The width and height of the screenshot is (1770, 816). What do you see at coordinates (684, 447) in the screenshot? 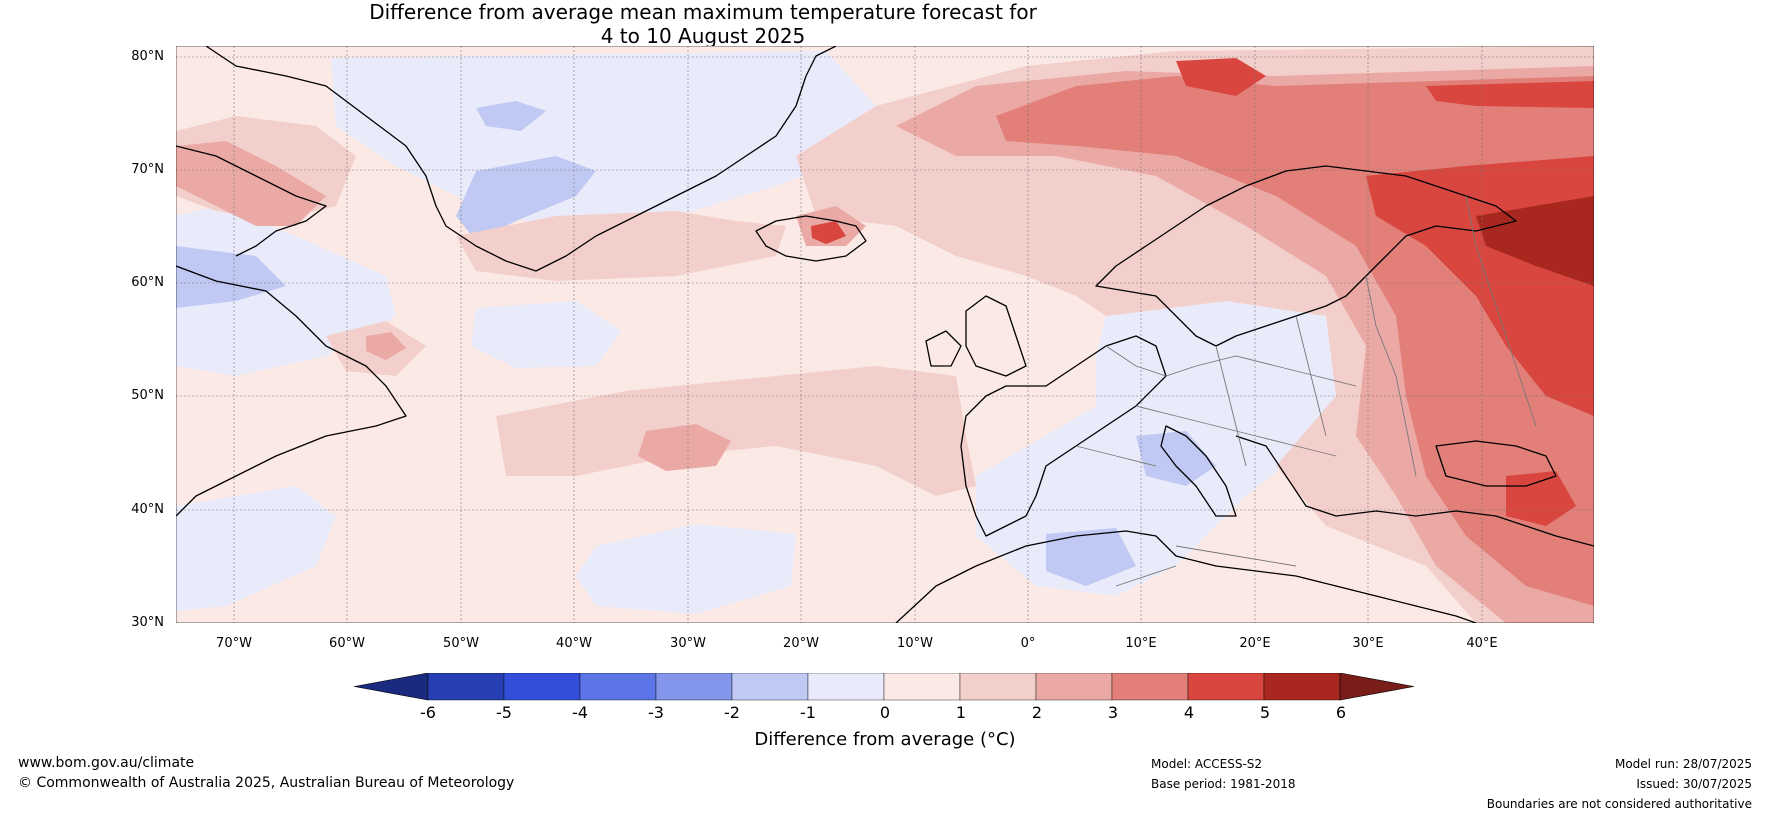
I see `warmer-anomaly-region-azores` at bounding box center [684, 447].